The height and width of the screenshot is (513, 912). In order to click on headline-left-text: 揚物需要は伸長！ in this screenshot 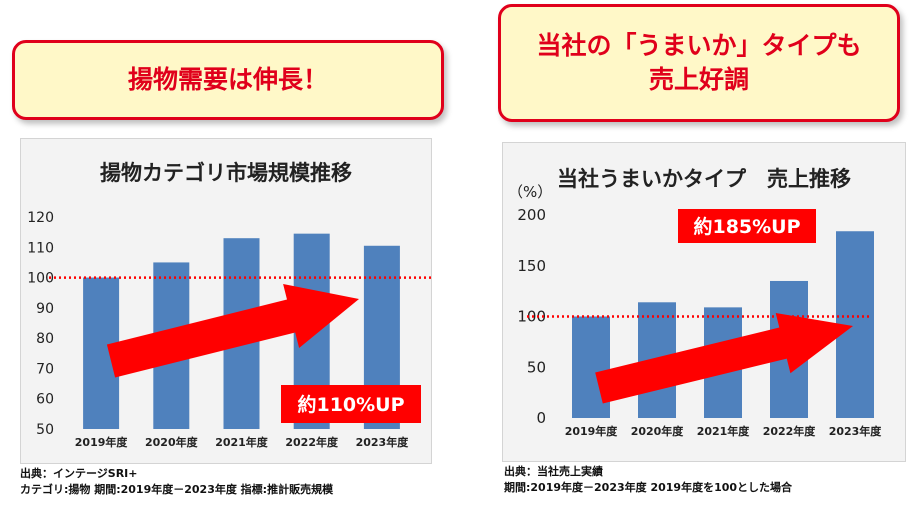, I will do `click(227, 80)`.